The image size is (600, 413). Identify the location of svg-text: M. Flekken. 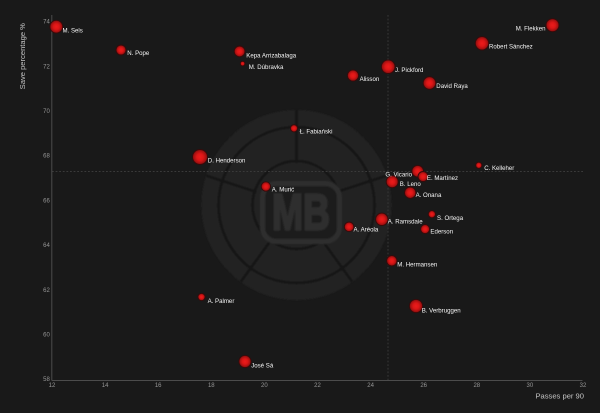
(531, 28).